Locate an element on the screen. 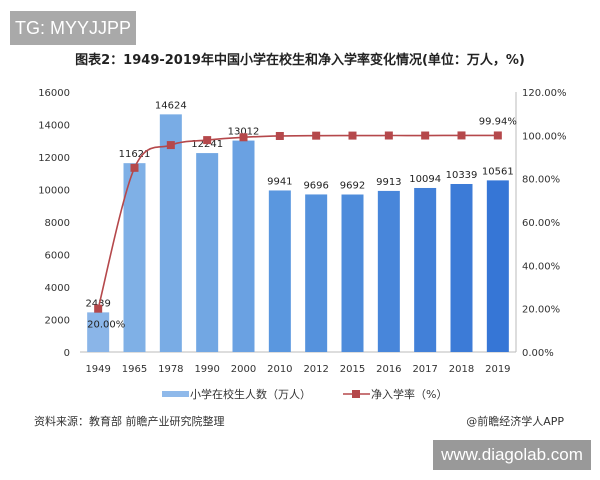  bar-value-label: 9692 is located at coordinates (352, 186).